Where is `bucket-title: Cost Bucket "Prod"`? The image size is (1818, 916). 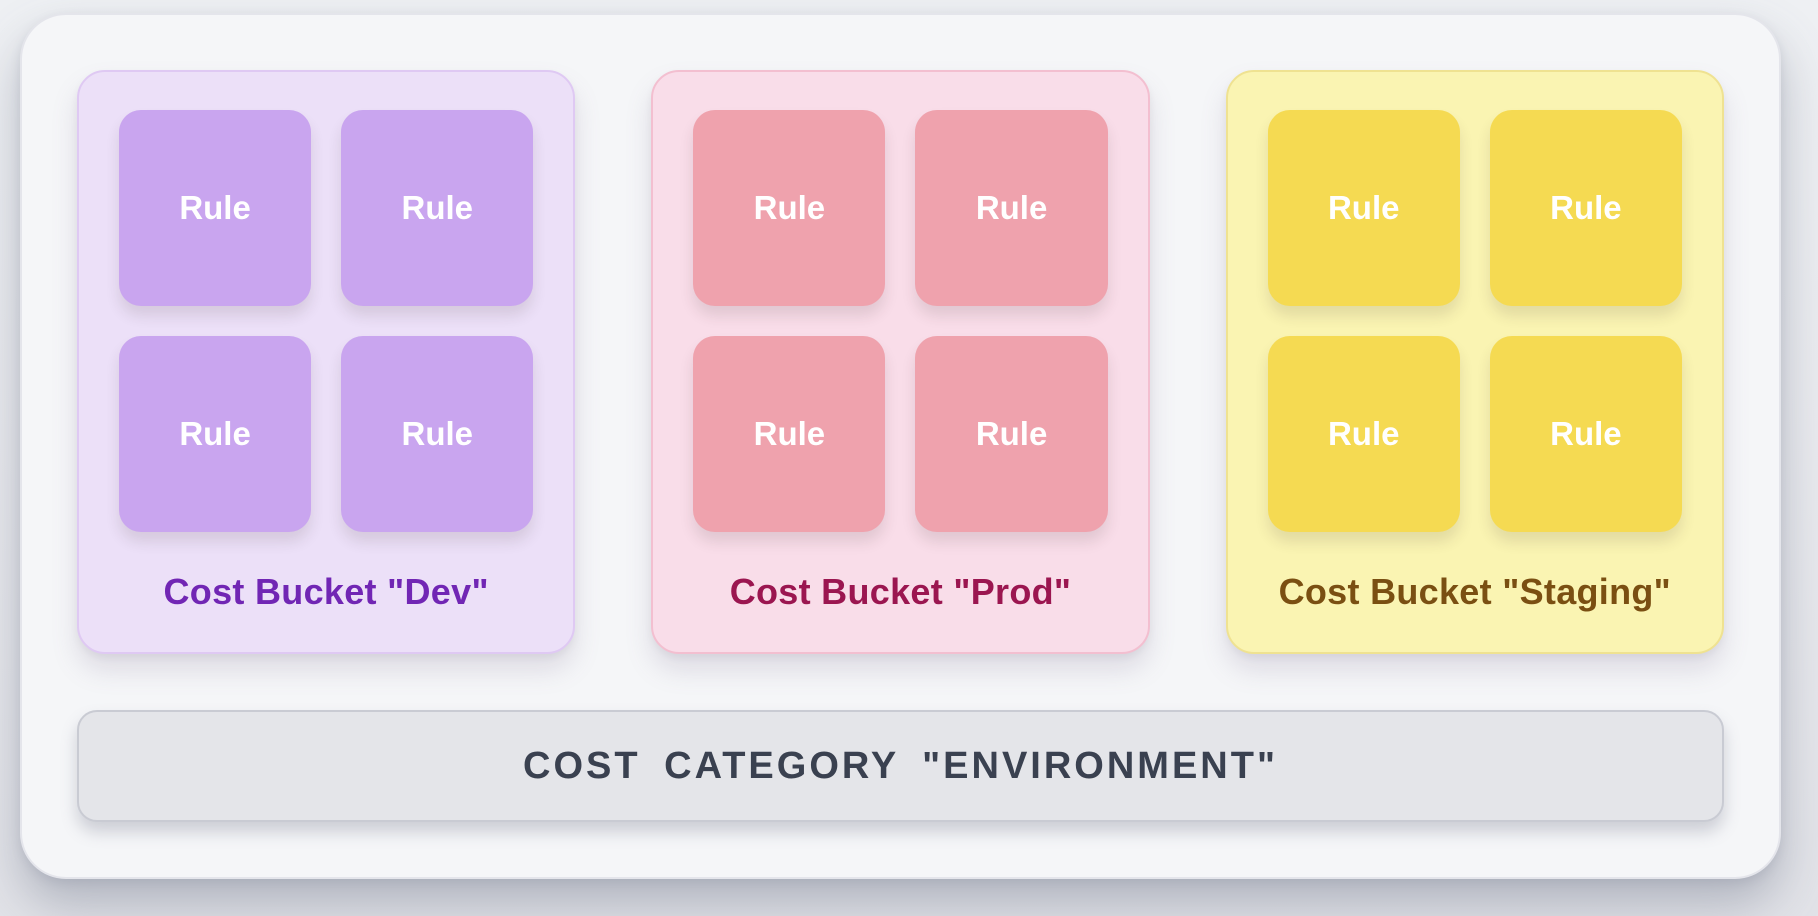
bucket-title: Cost Bucket "Prod" is located at coordinates (900, 591).